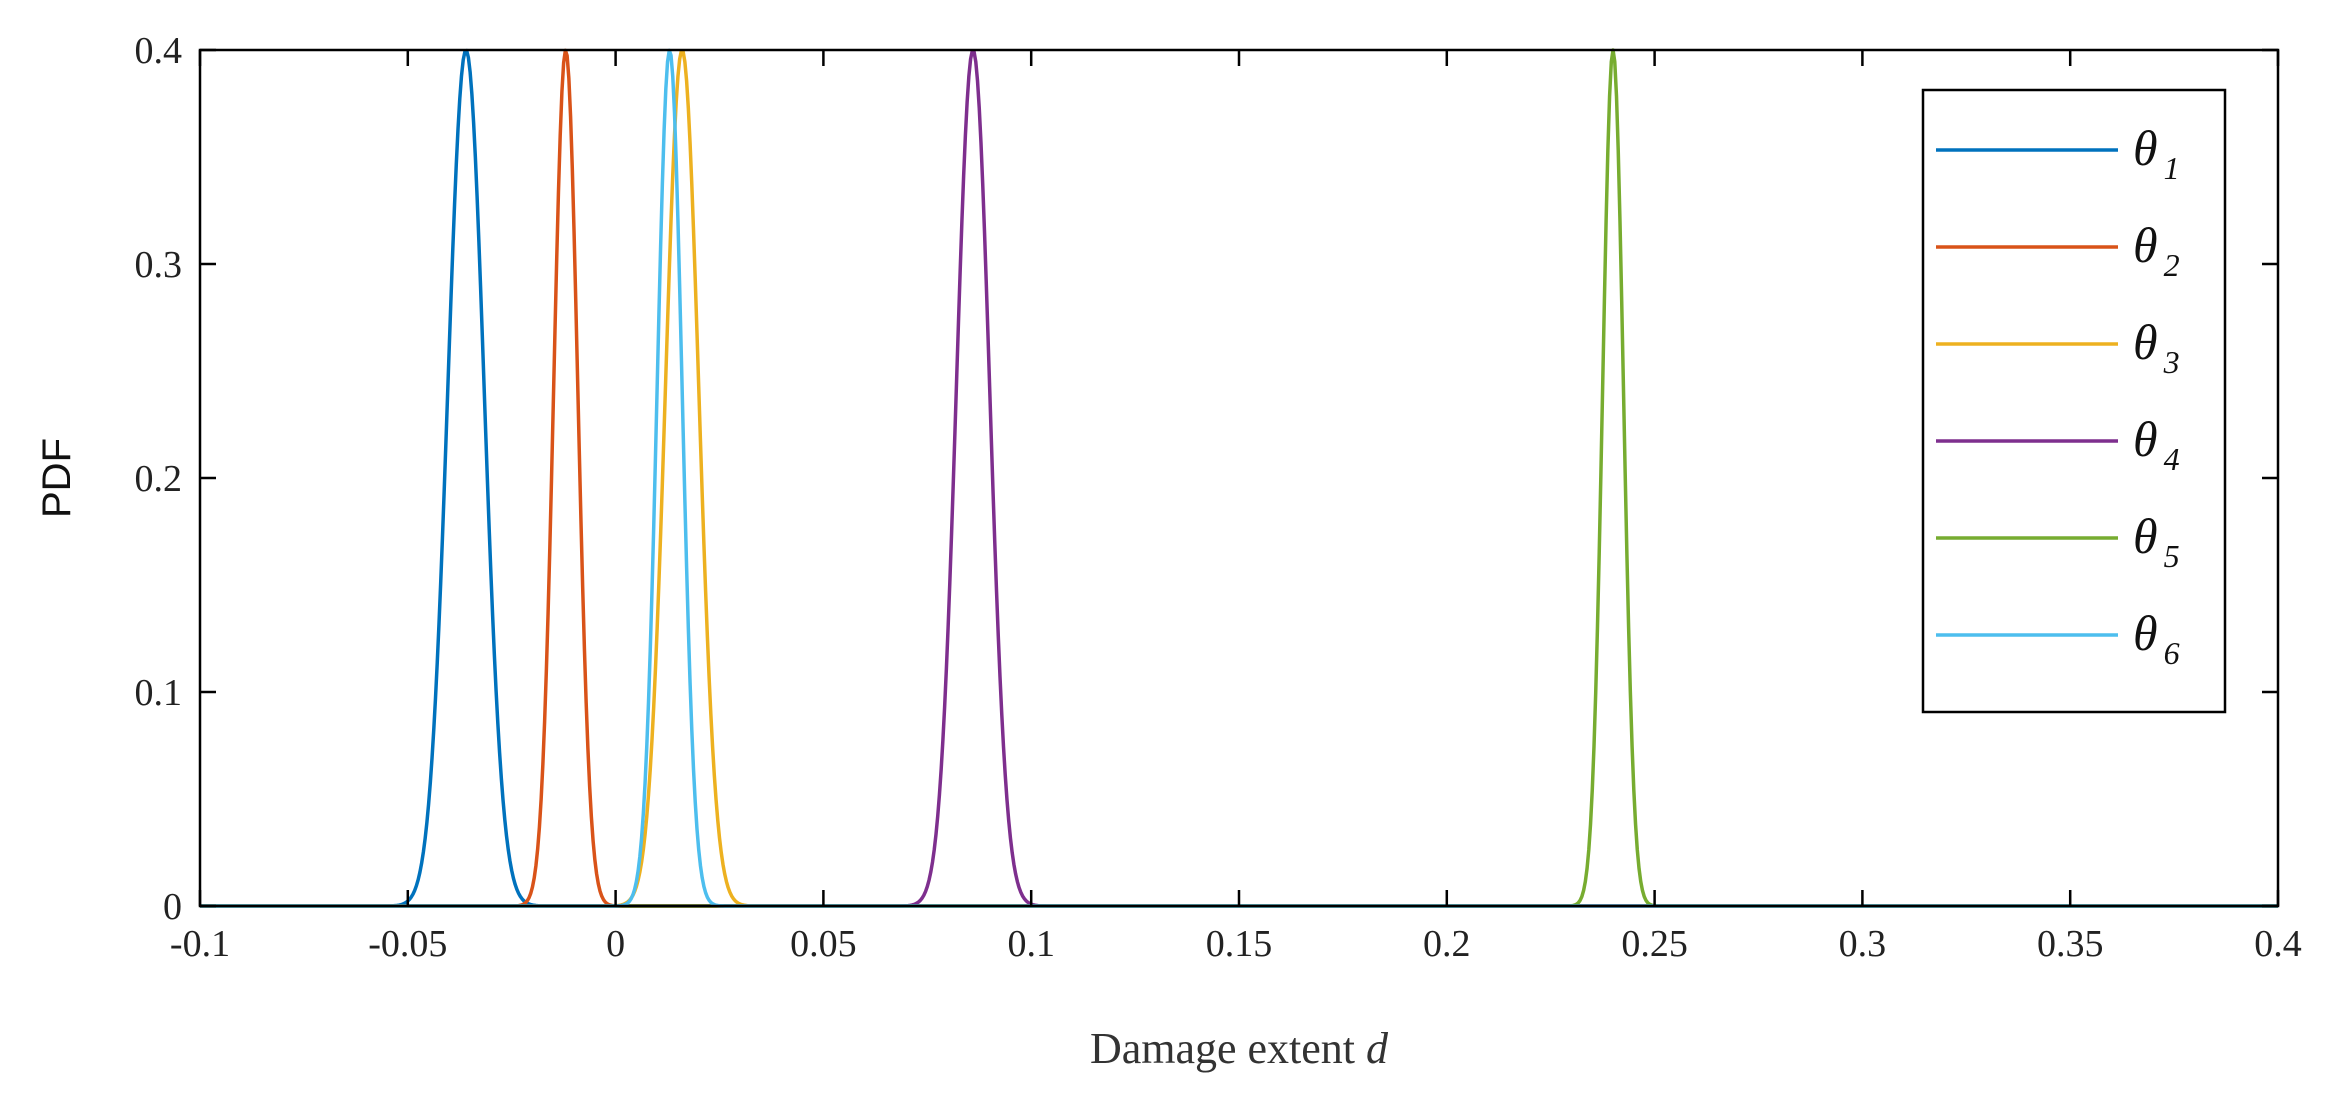  What do you see at coordinates (1031, 944) in the screenshot?
I see `x-tick-label: 0.1` at bounding box center [1031, 944].